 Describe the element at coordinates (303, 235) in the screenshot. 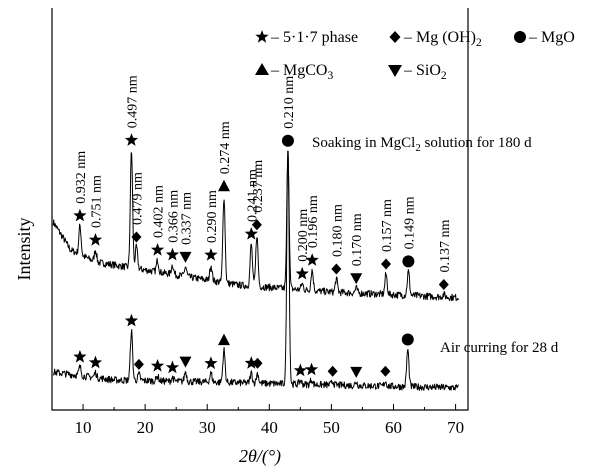

I see `d-spacing-label: 0.200 nm` at that location.